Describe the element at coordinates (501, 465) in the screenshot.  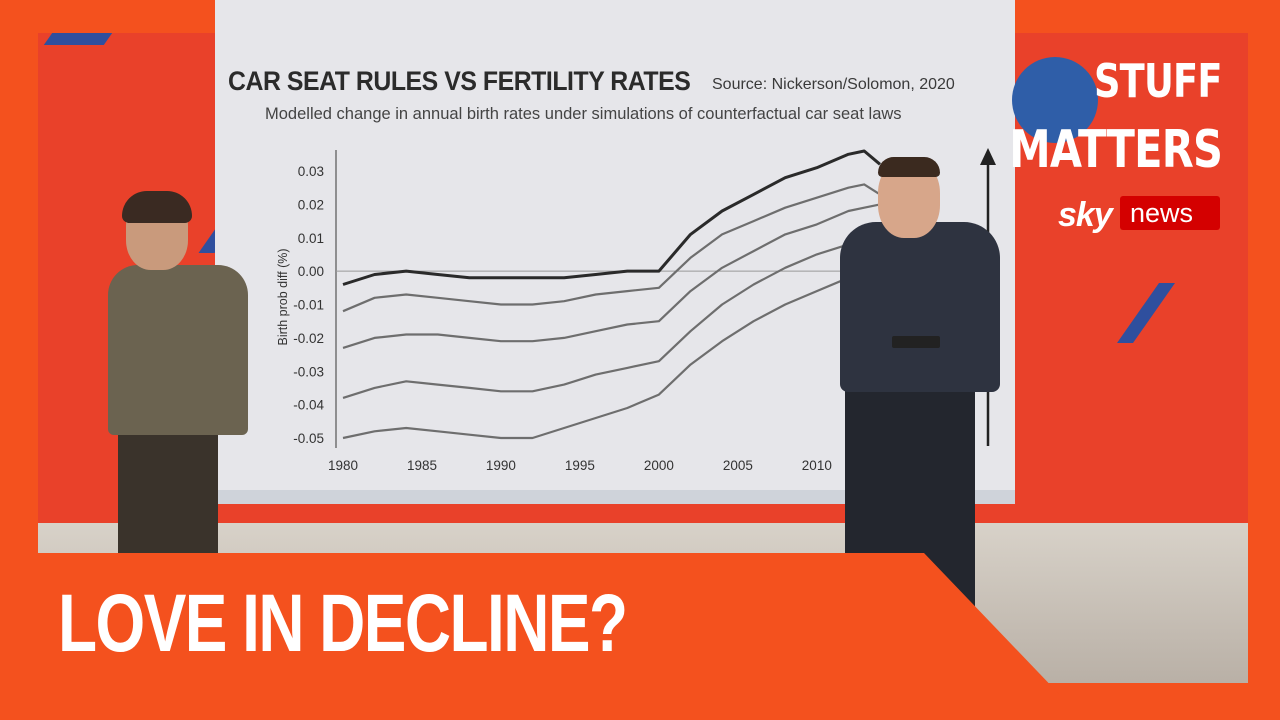
I see `x-tick-label: 1990` at that location.